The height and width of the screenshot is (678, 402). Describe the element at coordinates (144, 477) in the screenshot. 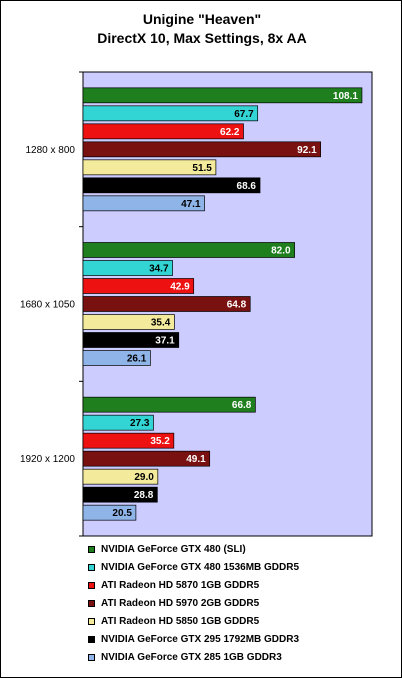

I see `bar-value-label: 29.0` at that location.